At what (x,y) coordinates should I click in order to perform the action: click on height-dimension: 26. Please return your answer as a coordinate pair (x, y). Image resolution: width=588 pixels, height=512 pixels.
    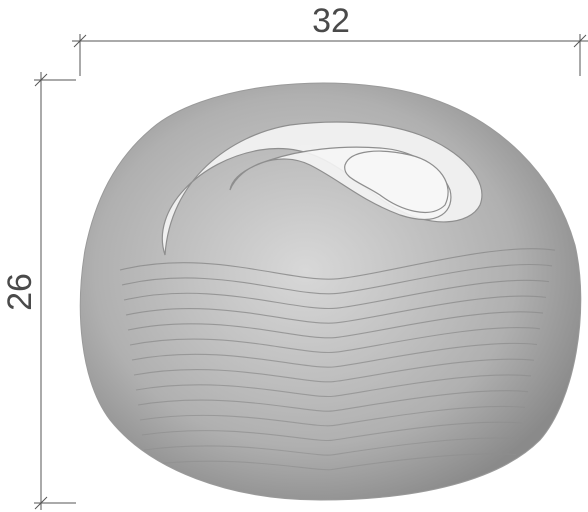
    Looking at the image, I should click on (38, 291).